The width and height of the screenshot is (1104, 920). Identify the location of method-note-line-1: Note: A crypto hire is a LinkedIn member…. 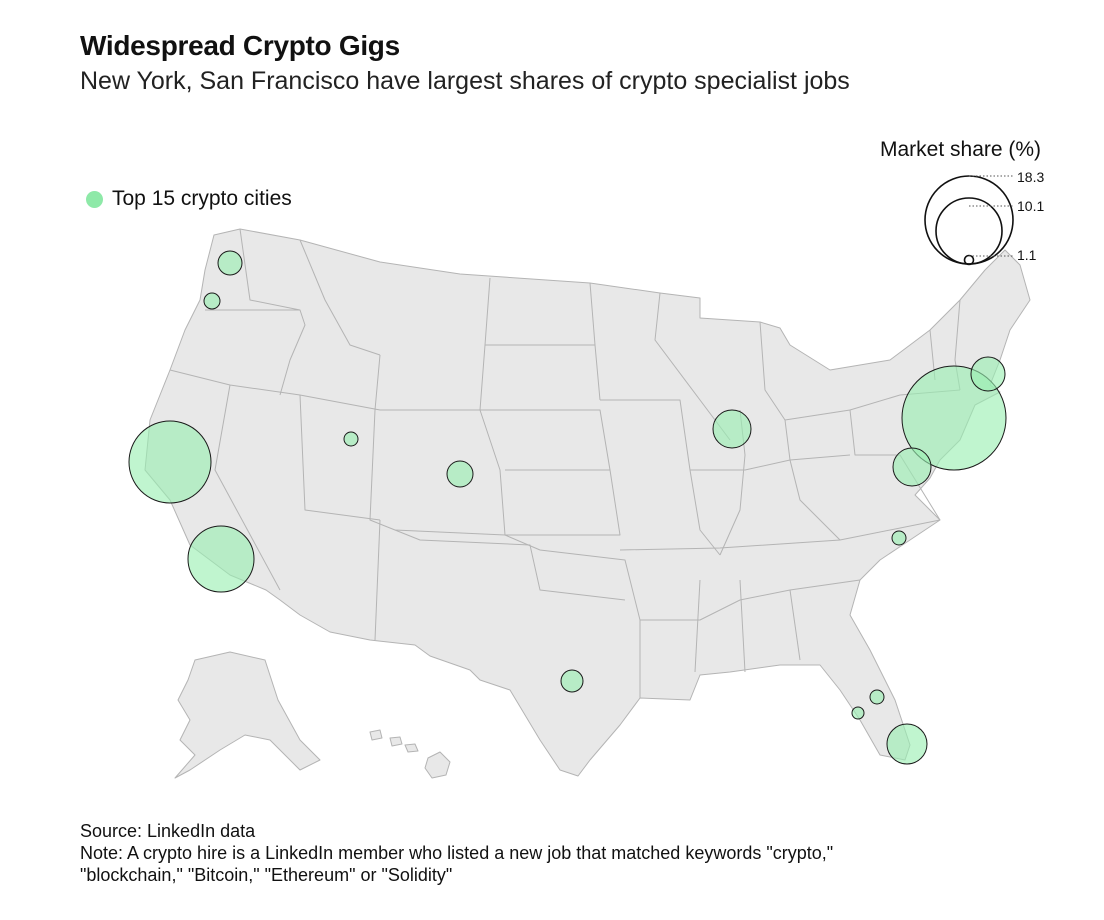
(457, 853).